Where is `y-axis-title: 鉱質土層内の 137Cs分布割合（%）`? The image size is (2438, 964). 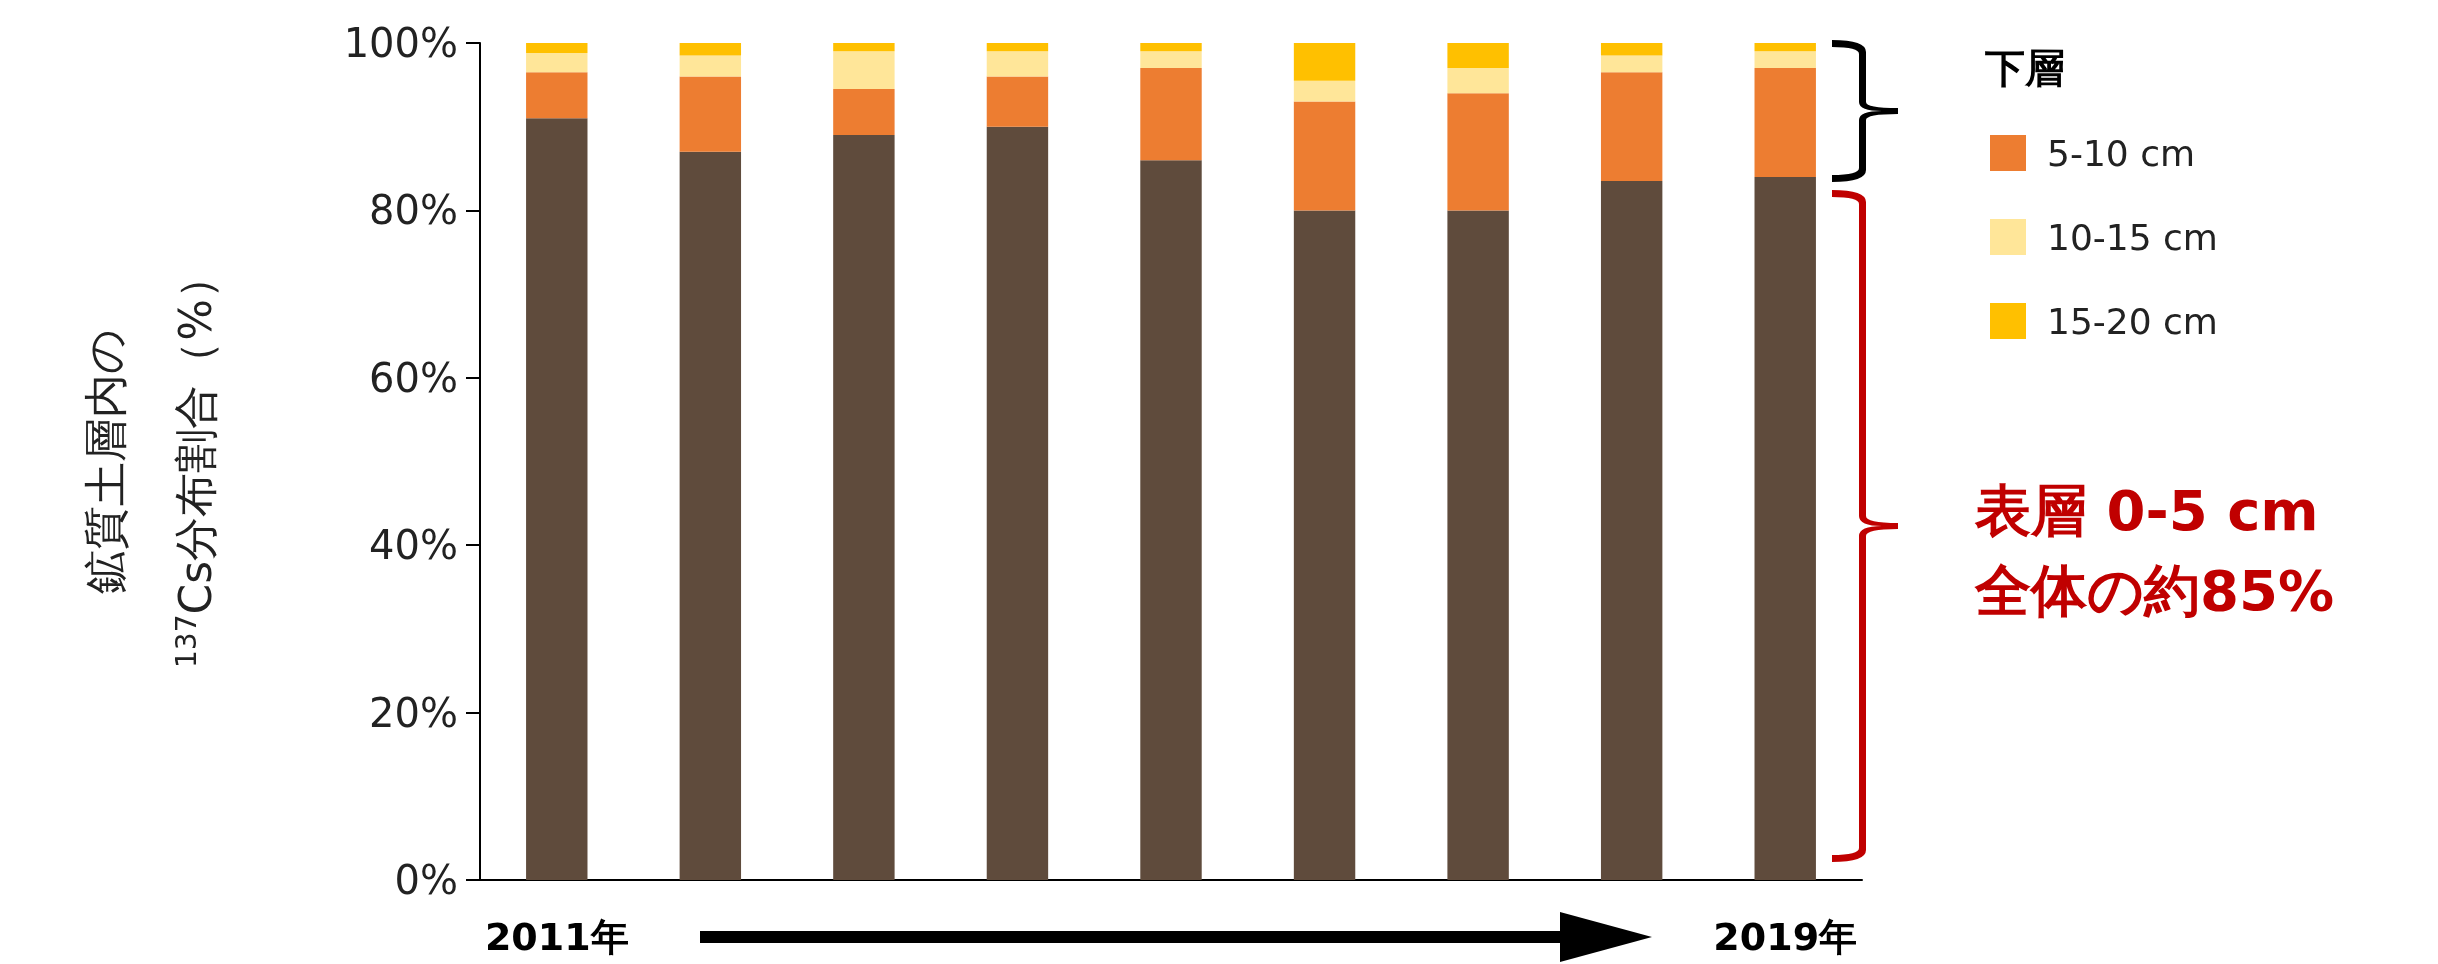 y-axis-title: 鉱質土層内の 137Cs分布割合（%） is located at coordinates (150, 461).